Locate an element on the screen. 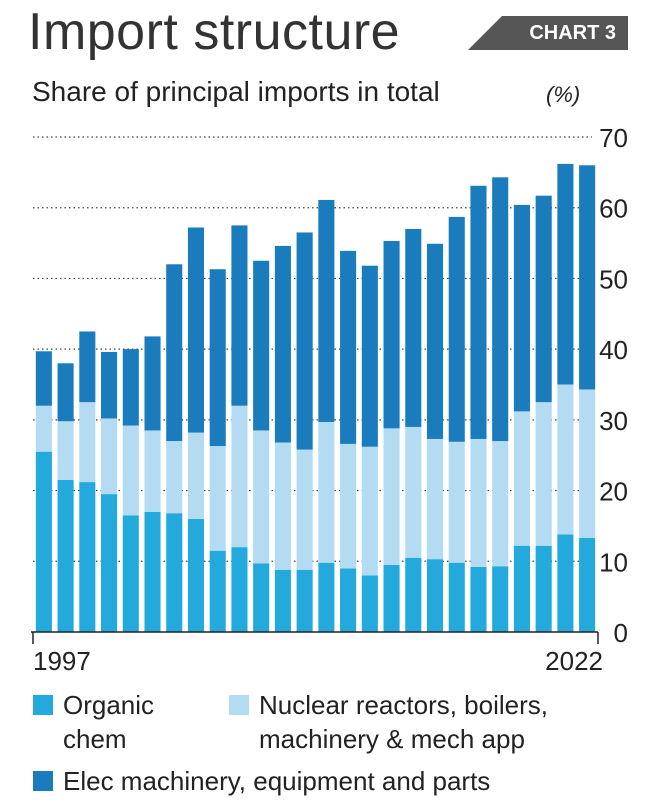 The height and width of the screenshot is (808, 660). legend-item-organic: Organic chem is located at coordinates (93, 722).